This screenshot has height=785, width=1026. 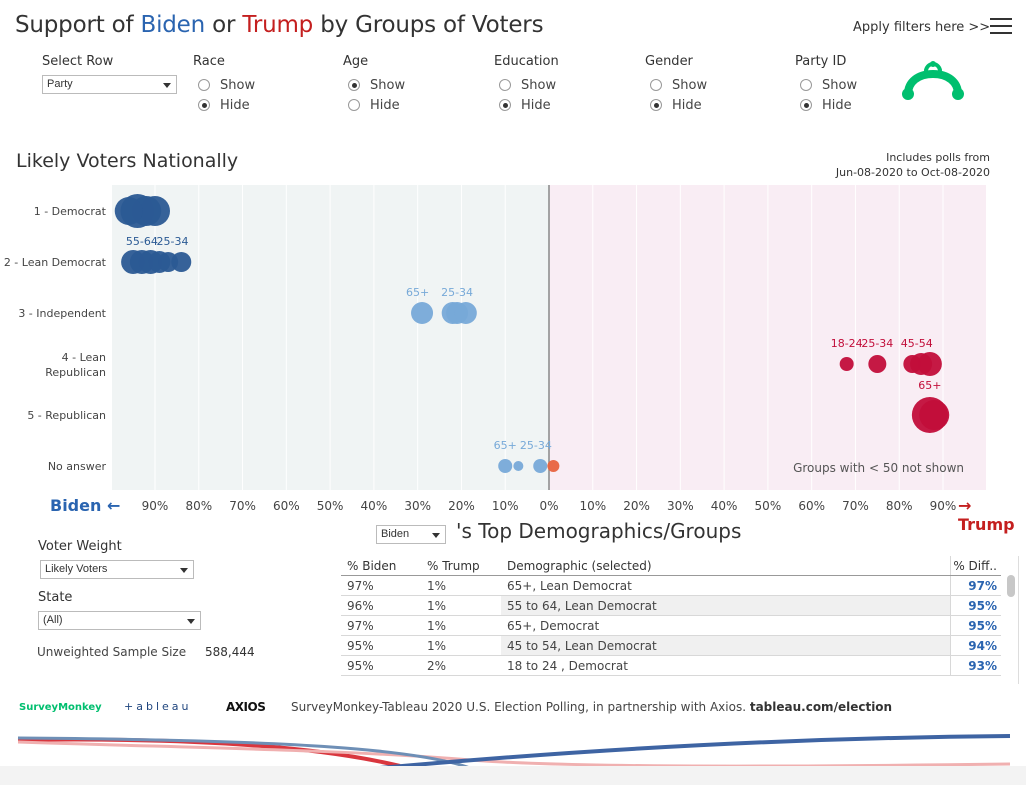 What do you see at coordinates (1011, 586) in the screenshot?
I see `table-scrollbar` at bounding box center [1011, 586].